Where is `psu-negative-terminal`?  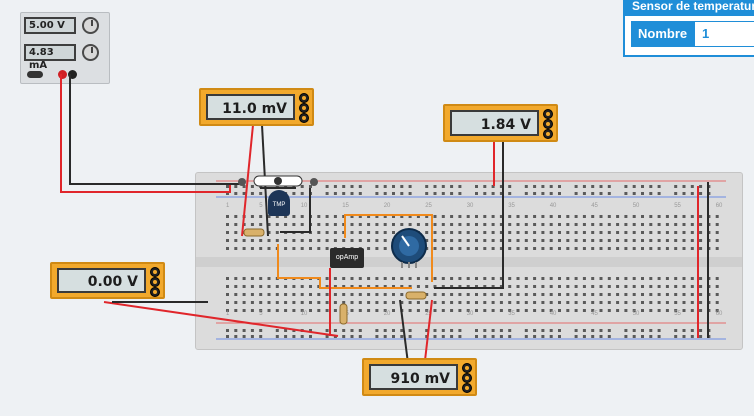
psu-negative-terminal is located at coordinates (72, 74).